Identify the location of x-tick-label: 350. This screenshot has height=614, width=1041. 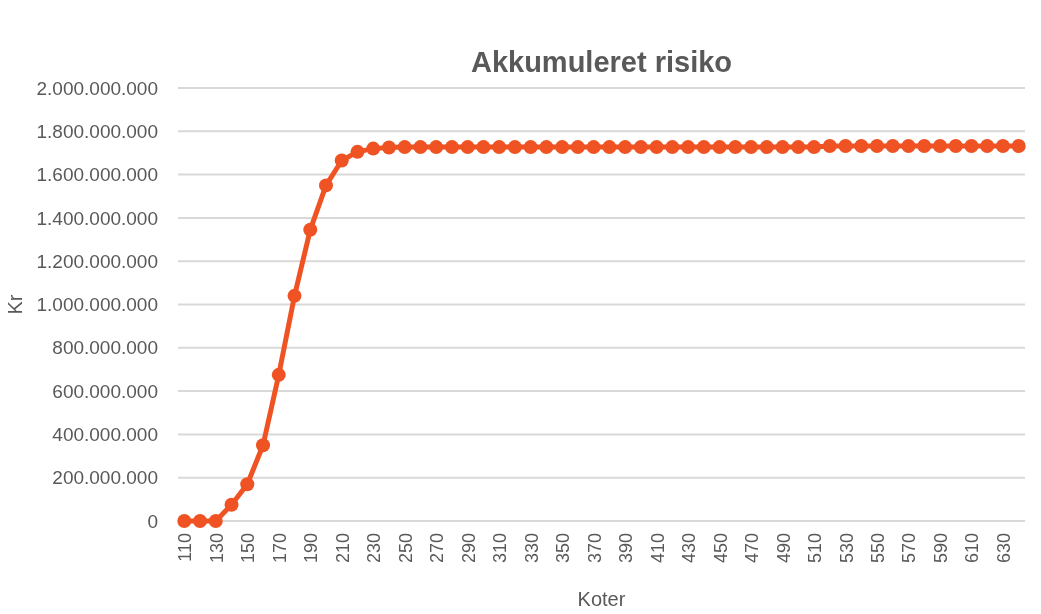
(563, 548).